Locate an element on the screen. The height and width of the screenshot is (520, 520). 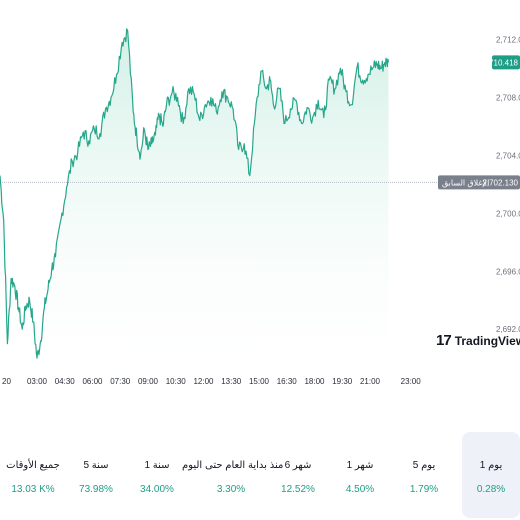
tradingview-logo-icon: 17 is located at coordinates (444, 340).